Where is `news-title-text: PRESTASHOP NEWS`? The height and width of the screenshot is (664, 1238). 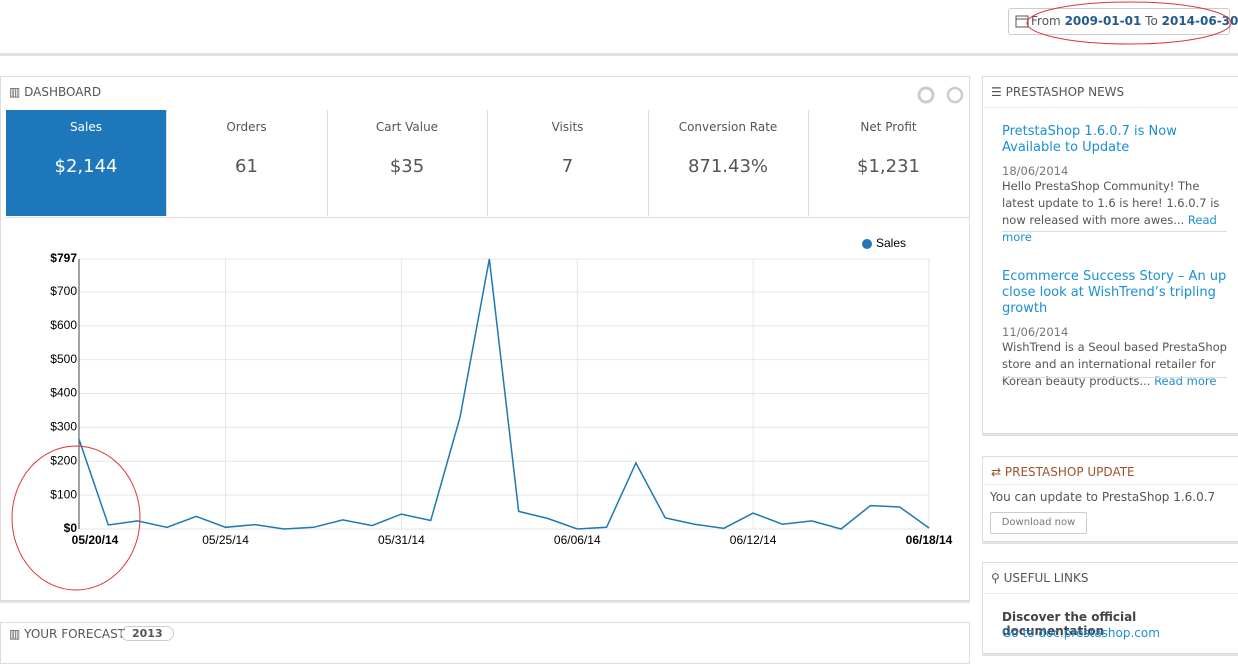
news-title-text: PRESTASHOP NEWS is located at coordinates (1065, 92).